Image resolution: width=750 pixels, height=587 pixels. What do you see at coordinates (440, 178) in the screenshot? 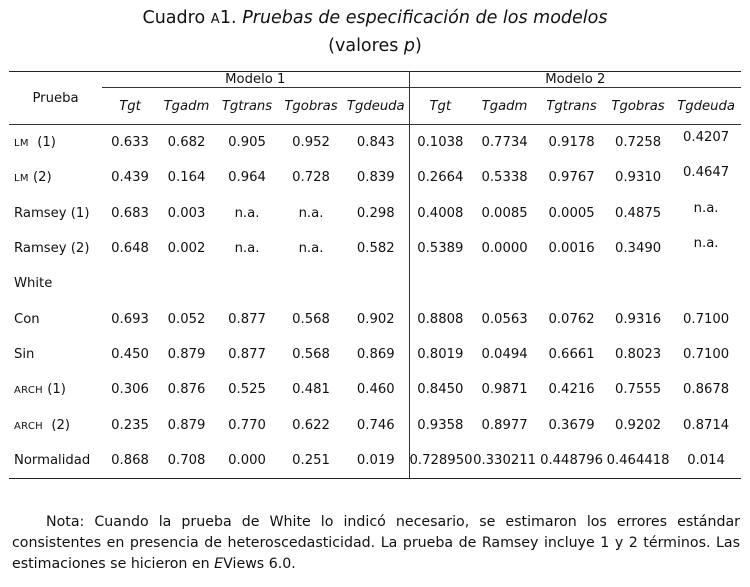
I see `table-cell: 0.2664` at bounding box center [440, 178].